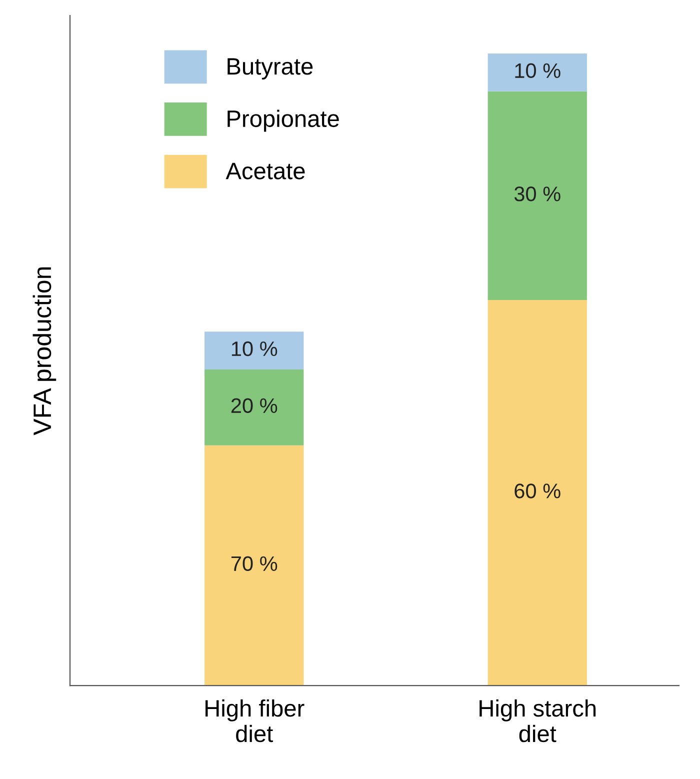 Image resolution: width=700 pixels, height=779 pixels. What do you see at coordinates (255, 720) in the screenshot?
I see `x-tick-label: High fiber diet` at bounding box center [255, 720].